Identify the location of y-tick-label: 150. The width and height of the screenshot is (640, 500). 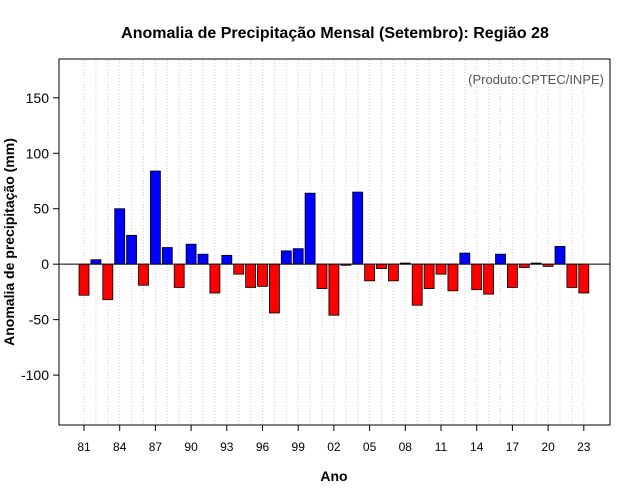
(38, 98).